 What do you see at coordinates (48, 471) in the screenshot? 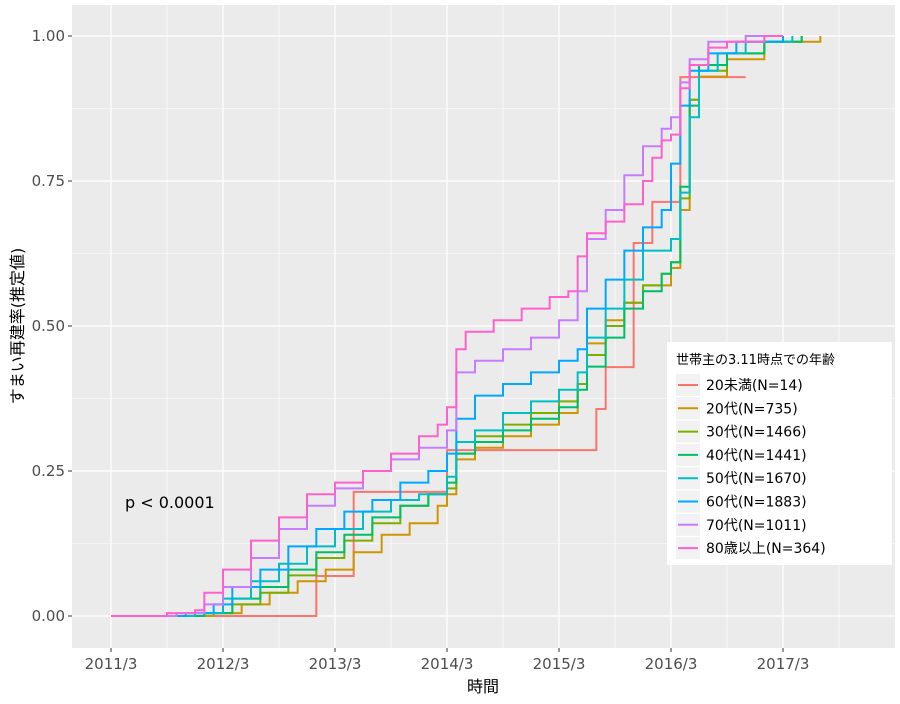
I see `y-tick-label: 0.25` at bounding box center [48, 471].